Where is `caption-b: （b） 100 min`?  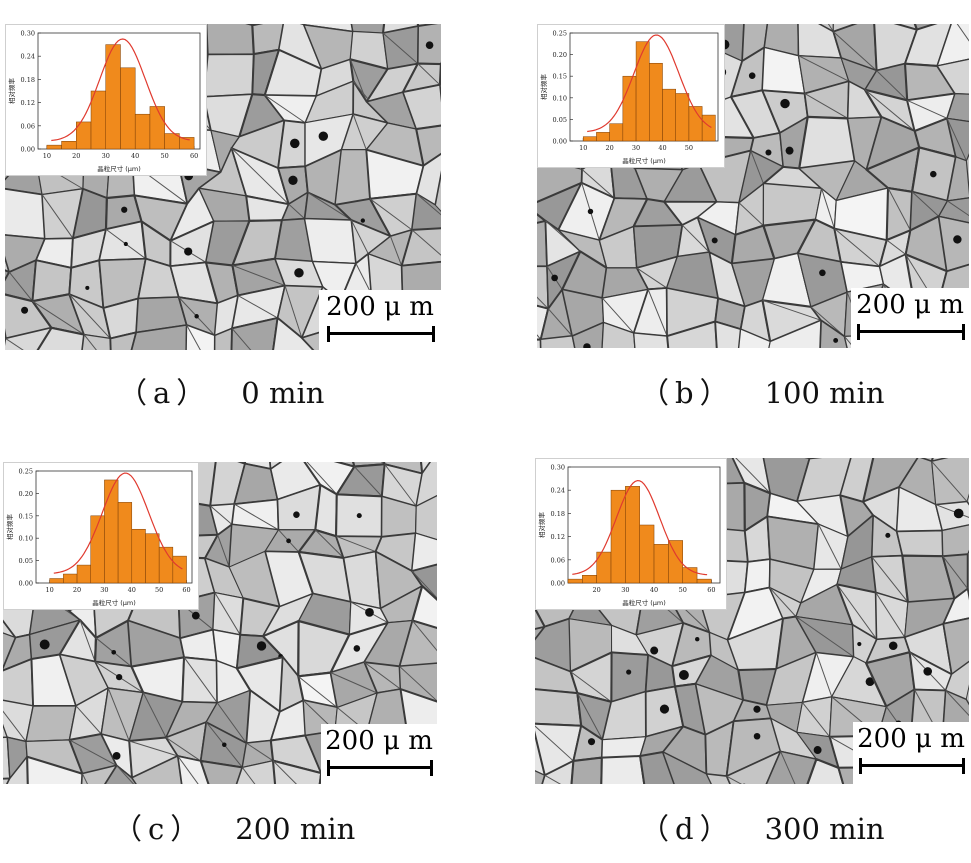
caption-b: （b） 100 min is located at coordinates (762, 391).